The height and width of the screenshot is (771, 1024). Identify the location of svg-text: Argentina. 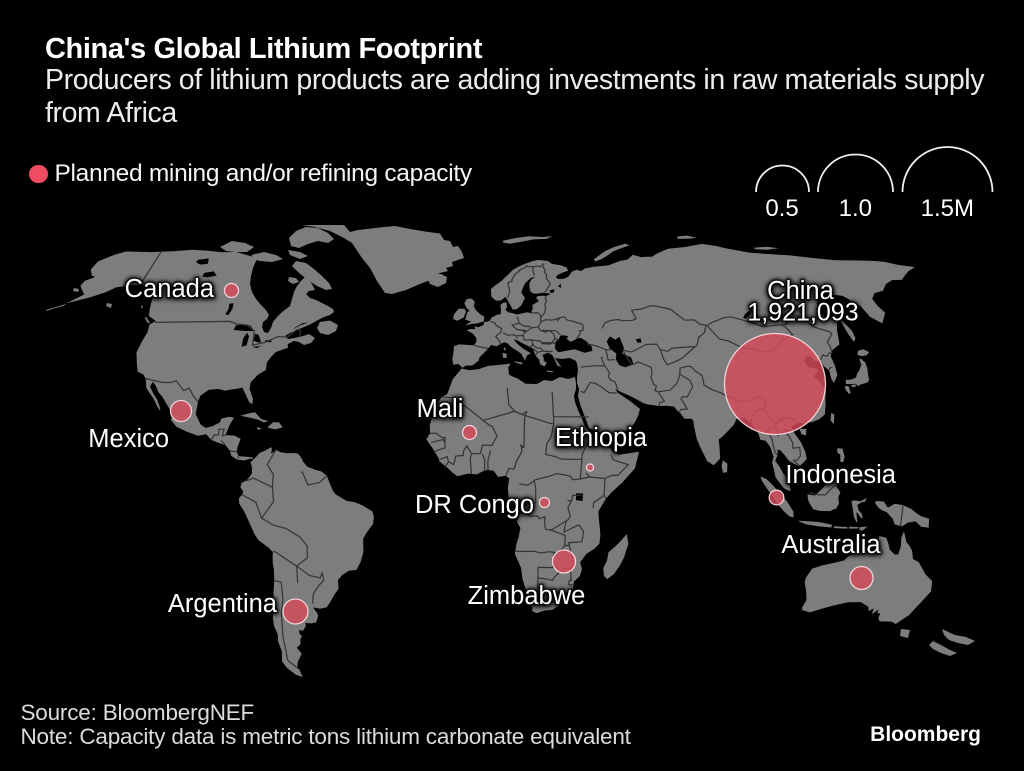
(223, 604).